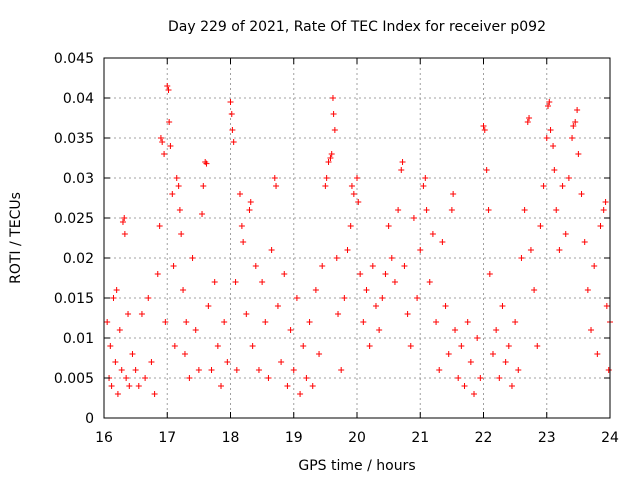  I want to click on x-tick-label: 19, so click(294, 438).